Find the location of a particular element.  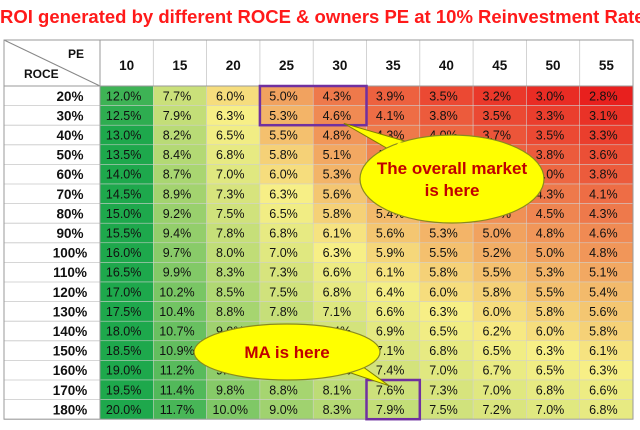

cell-value: 3.9% is located at coordinates (390, 96).